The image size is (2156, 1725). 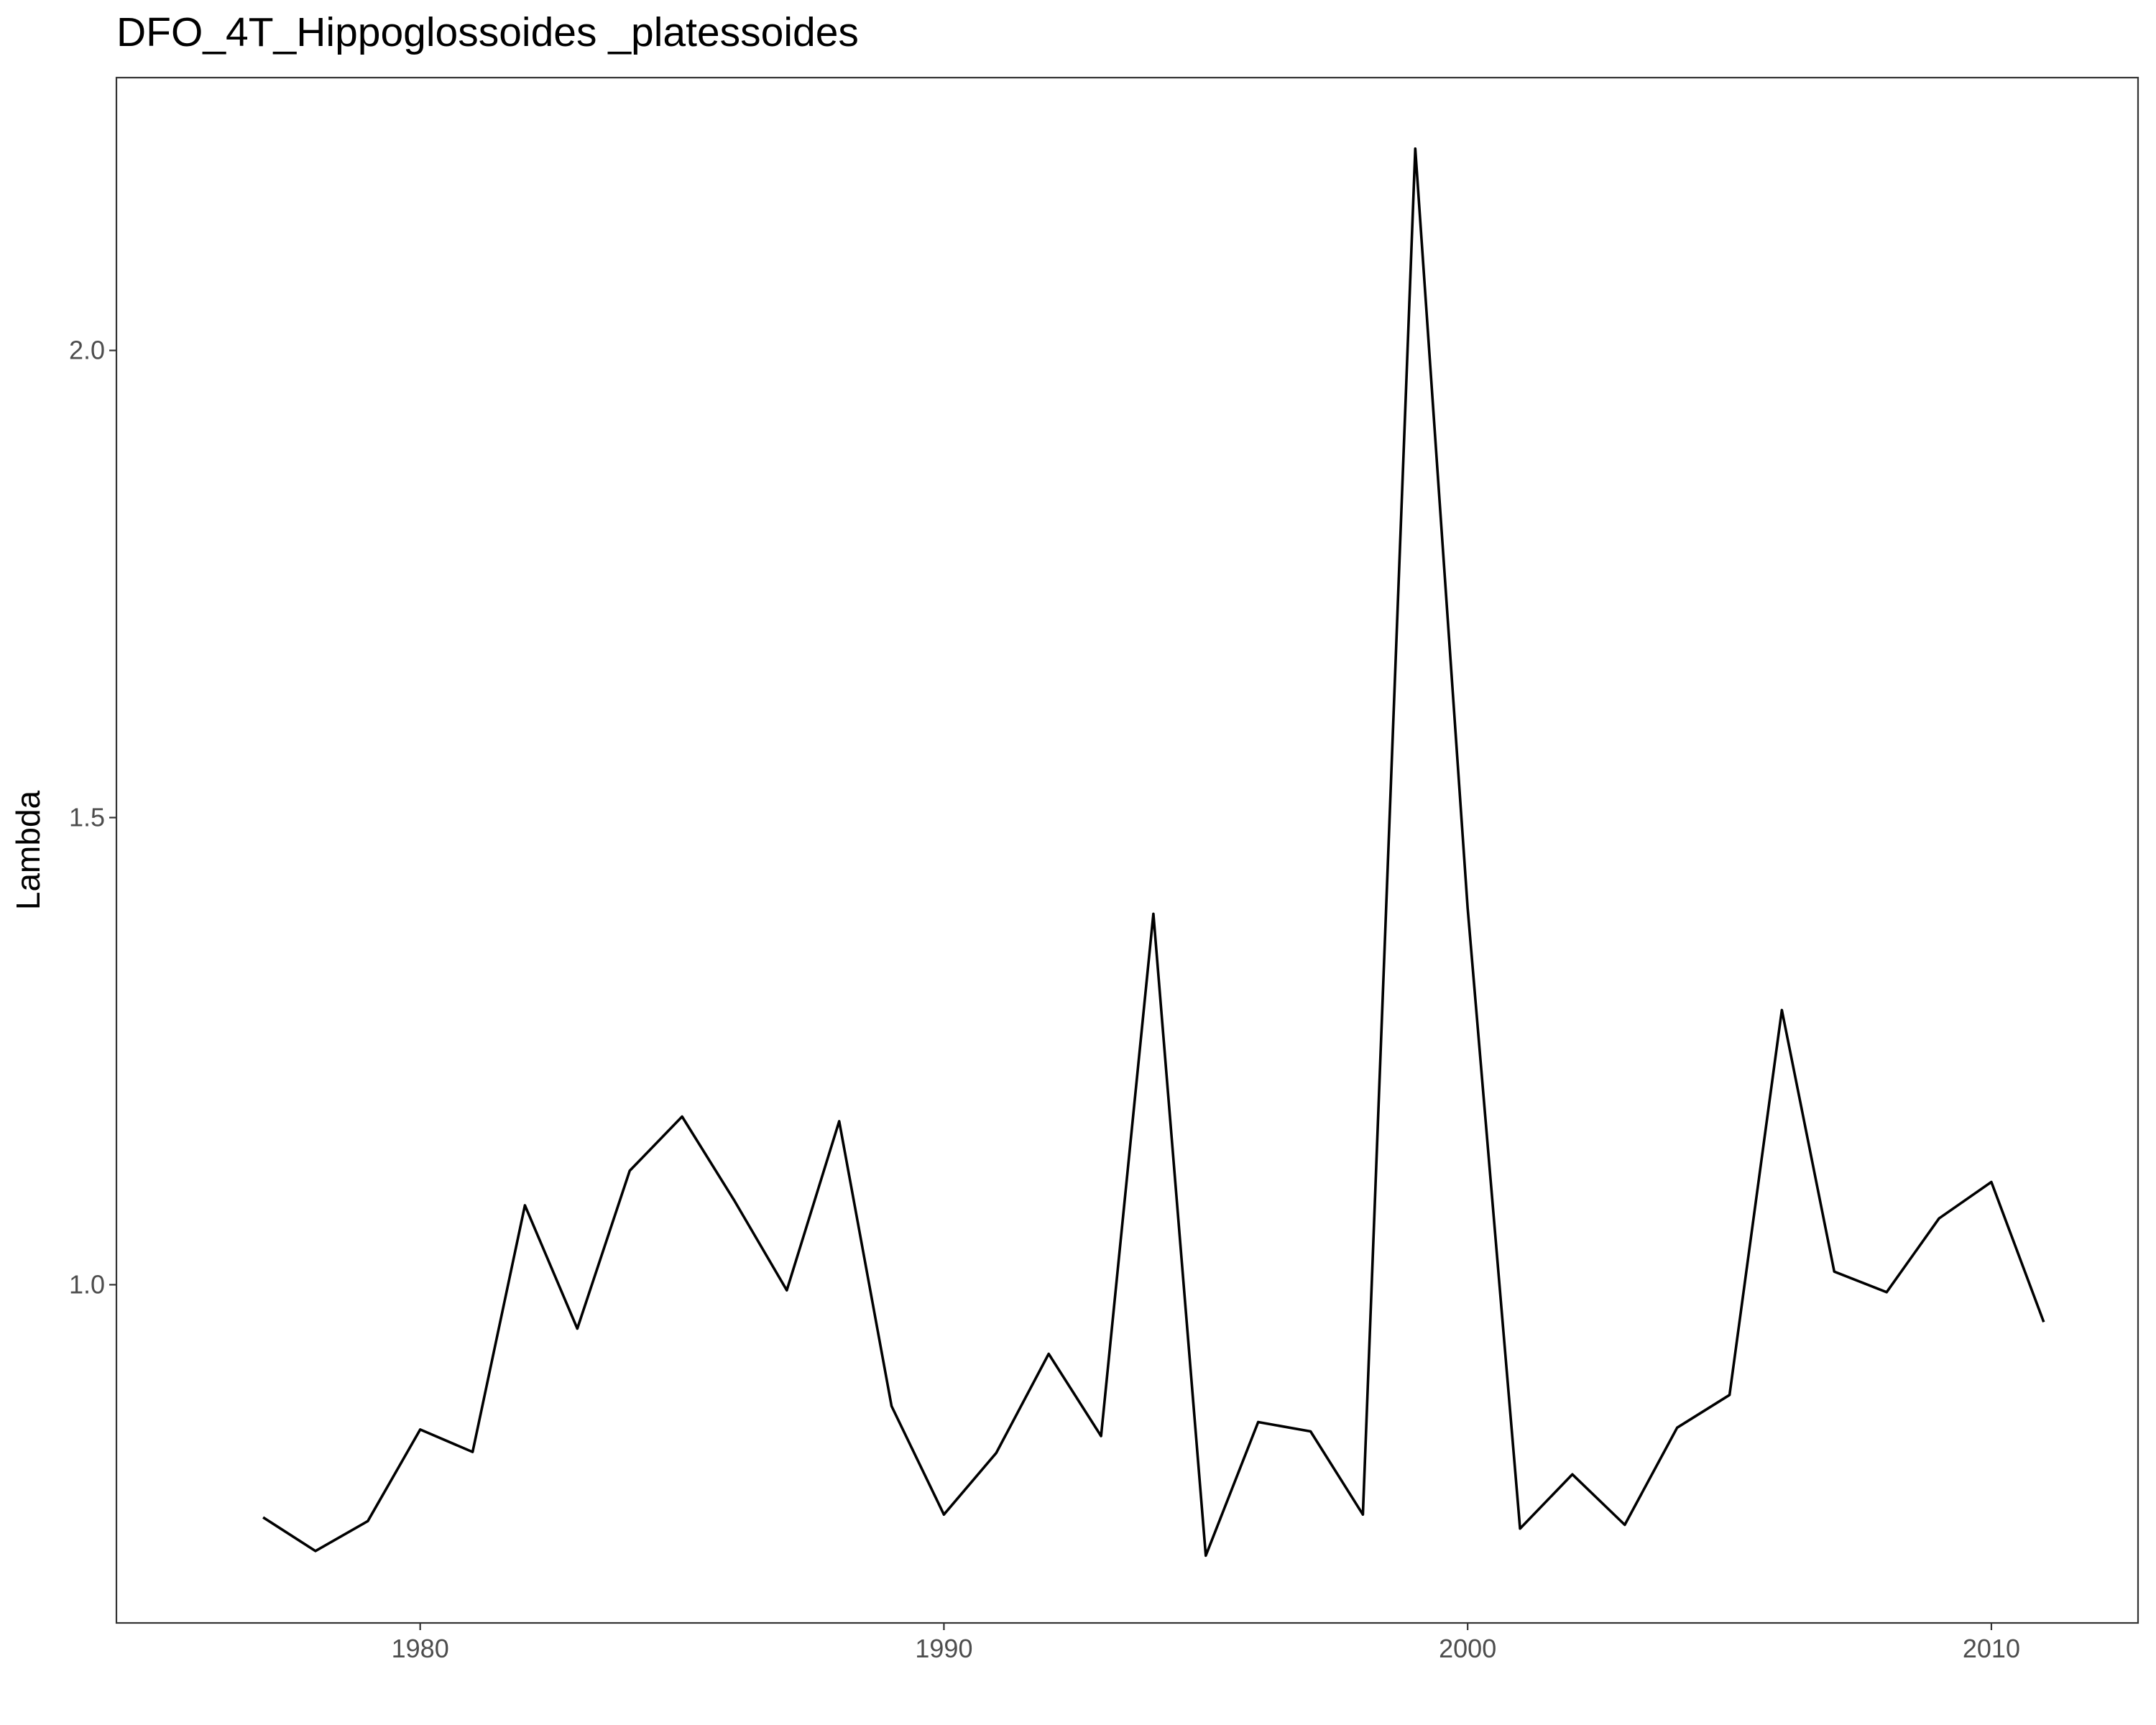 I want to click on x-tick-label: 2000, so click(x=1467, y=1648).